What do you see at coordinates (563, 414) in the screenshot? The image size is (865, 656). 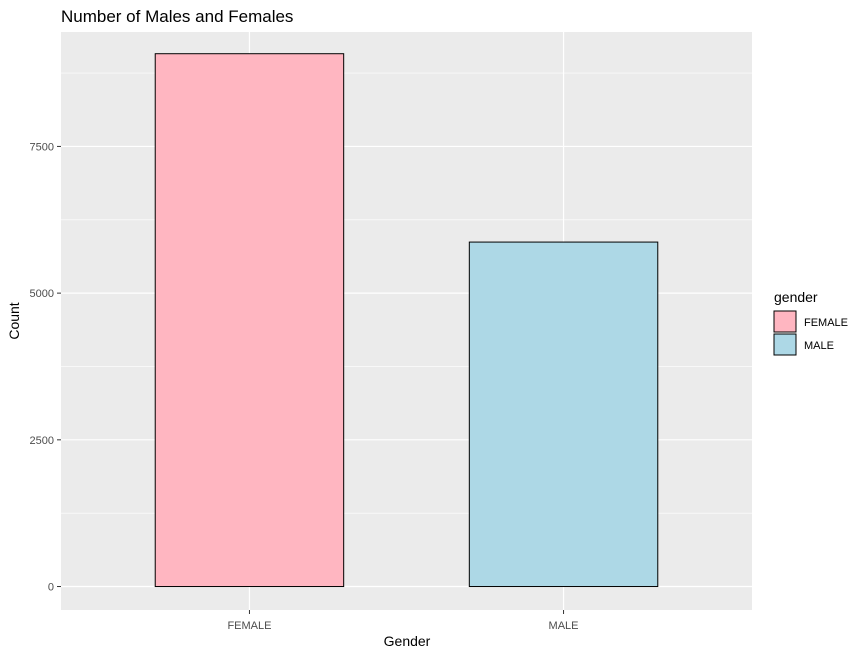 I see `bar-male` at bounding box center [563, 414].